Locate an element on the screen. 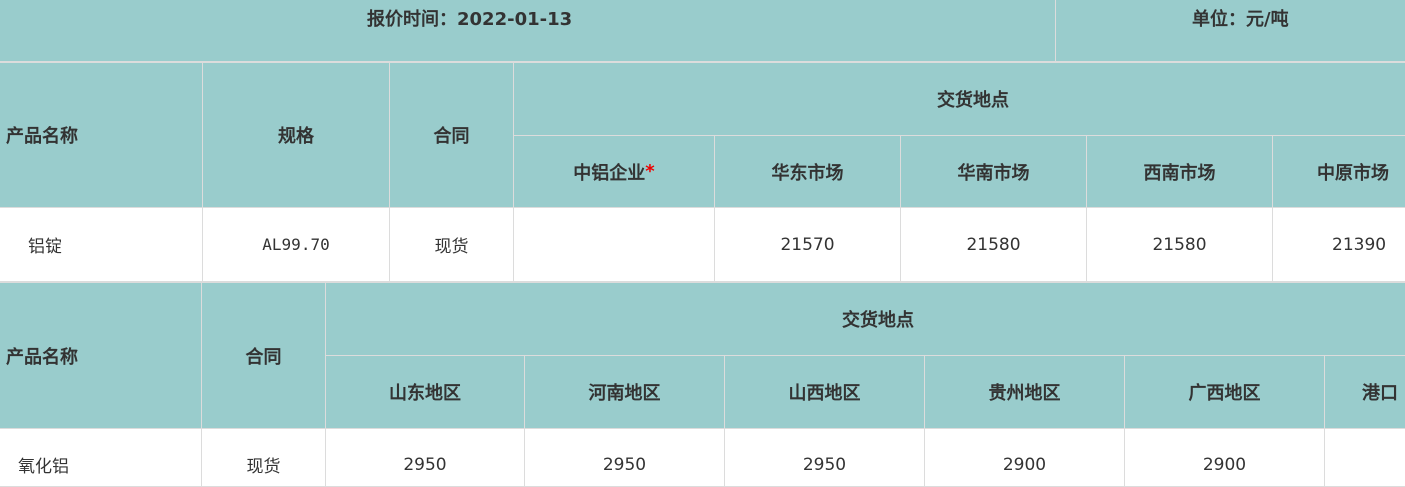 The height and width of the screenshot is (487, 1405). t2-price-2: 2950 is located at coordinates (825, 458).